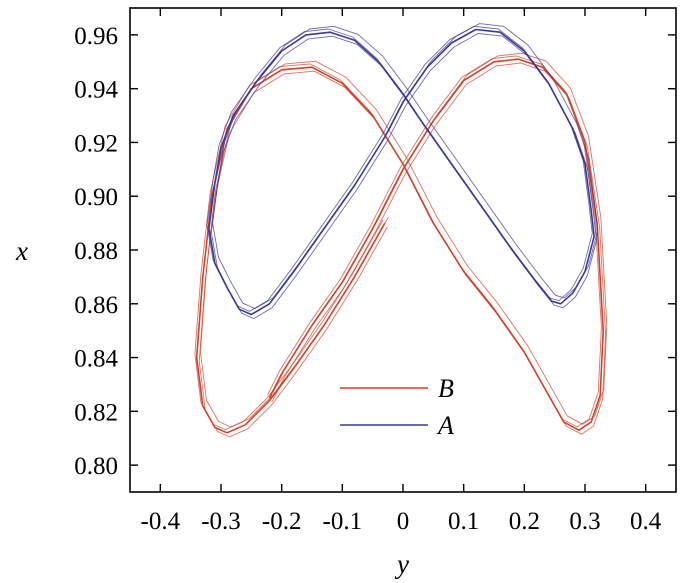  Describe the element at coordinates (96, 359) in the screenshot. I see `y-tick-label: 0.84` at that location.